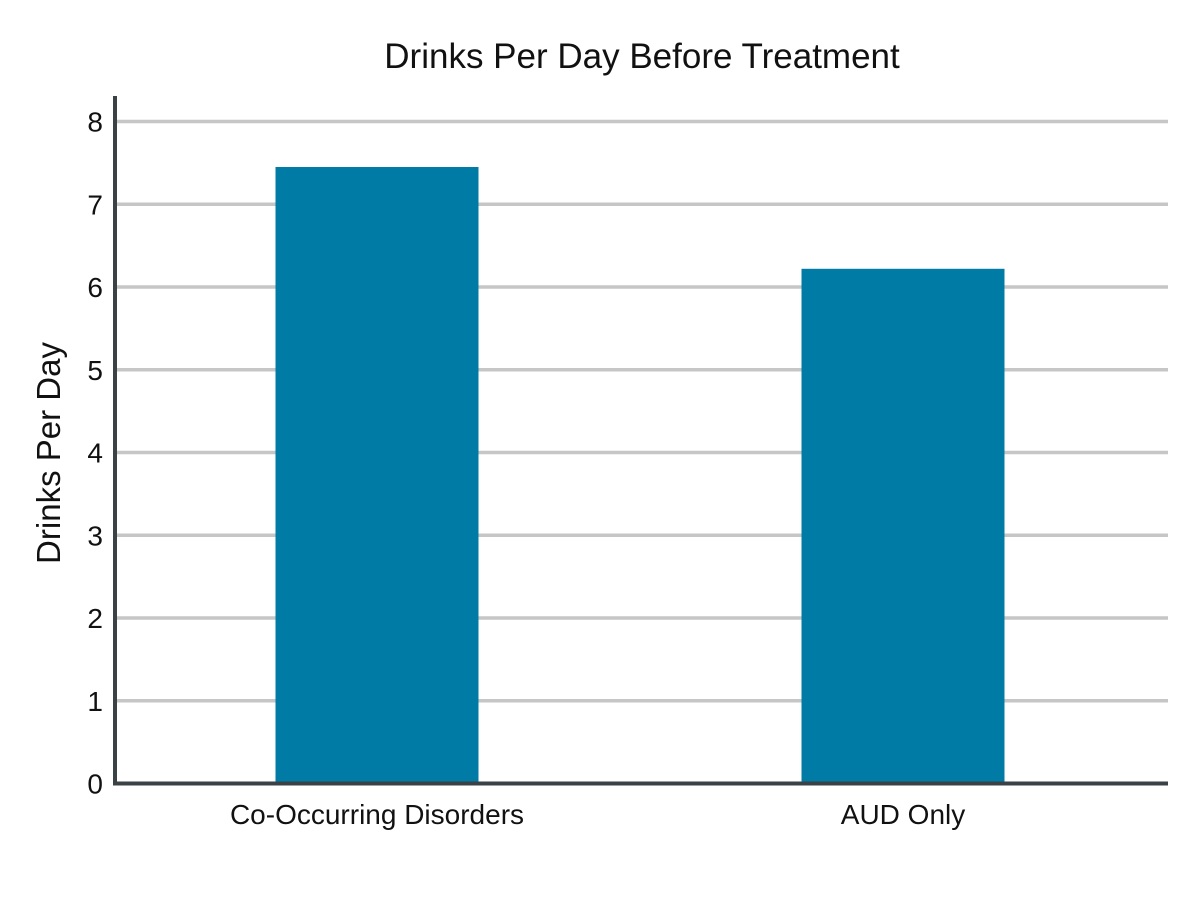 The width and height of the screenshot is (1200, 900). I want to click on y-tick-label: 2, so click(95, 618).